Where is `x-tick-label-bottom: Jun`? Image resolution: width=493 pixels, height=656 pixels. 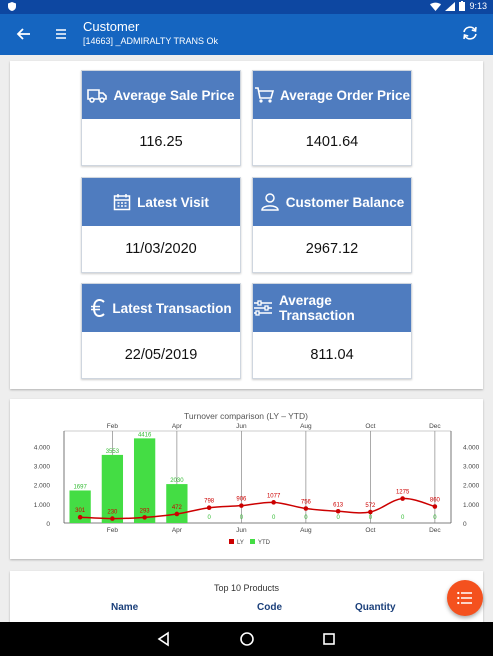
x-tick-label-bottom: Jun is located at coordinates (241, 530).